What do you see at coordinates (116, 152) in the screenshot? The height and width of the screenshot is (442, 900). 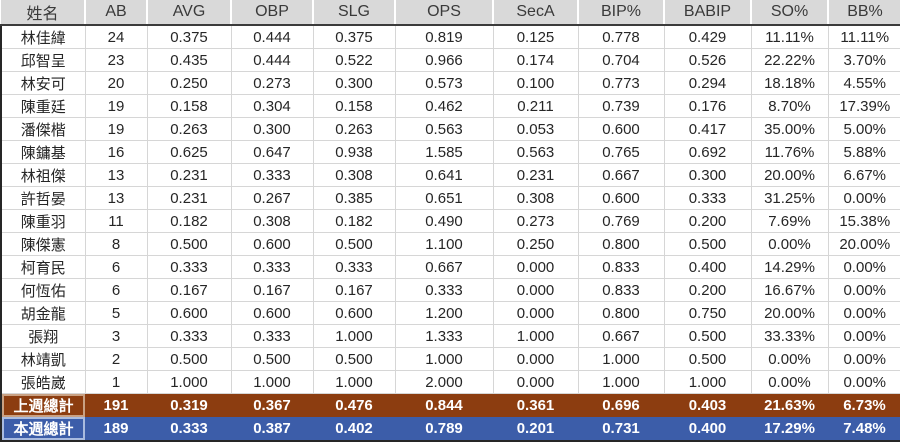 I see `stat-cell: 16` at bounding box center [116, 152].